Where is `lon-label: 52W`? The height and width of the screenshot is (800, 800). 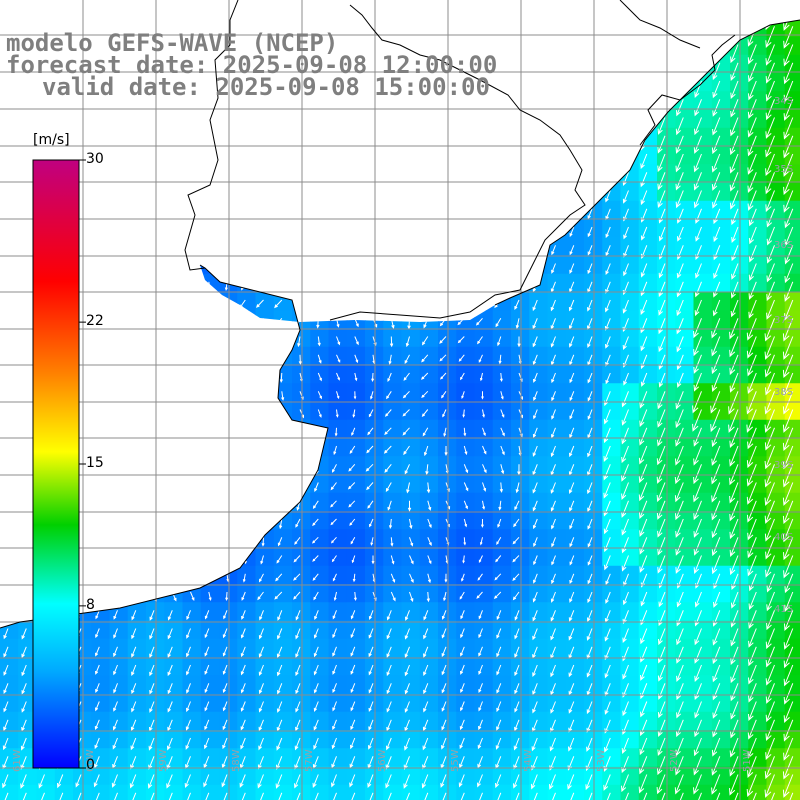 lon-label: 52W is located at coordinates (674, 760).